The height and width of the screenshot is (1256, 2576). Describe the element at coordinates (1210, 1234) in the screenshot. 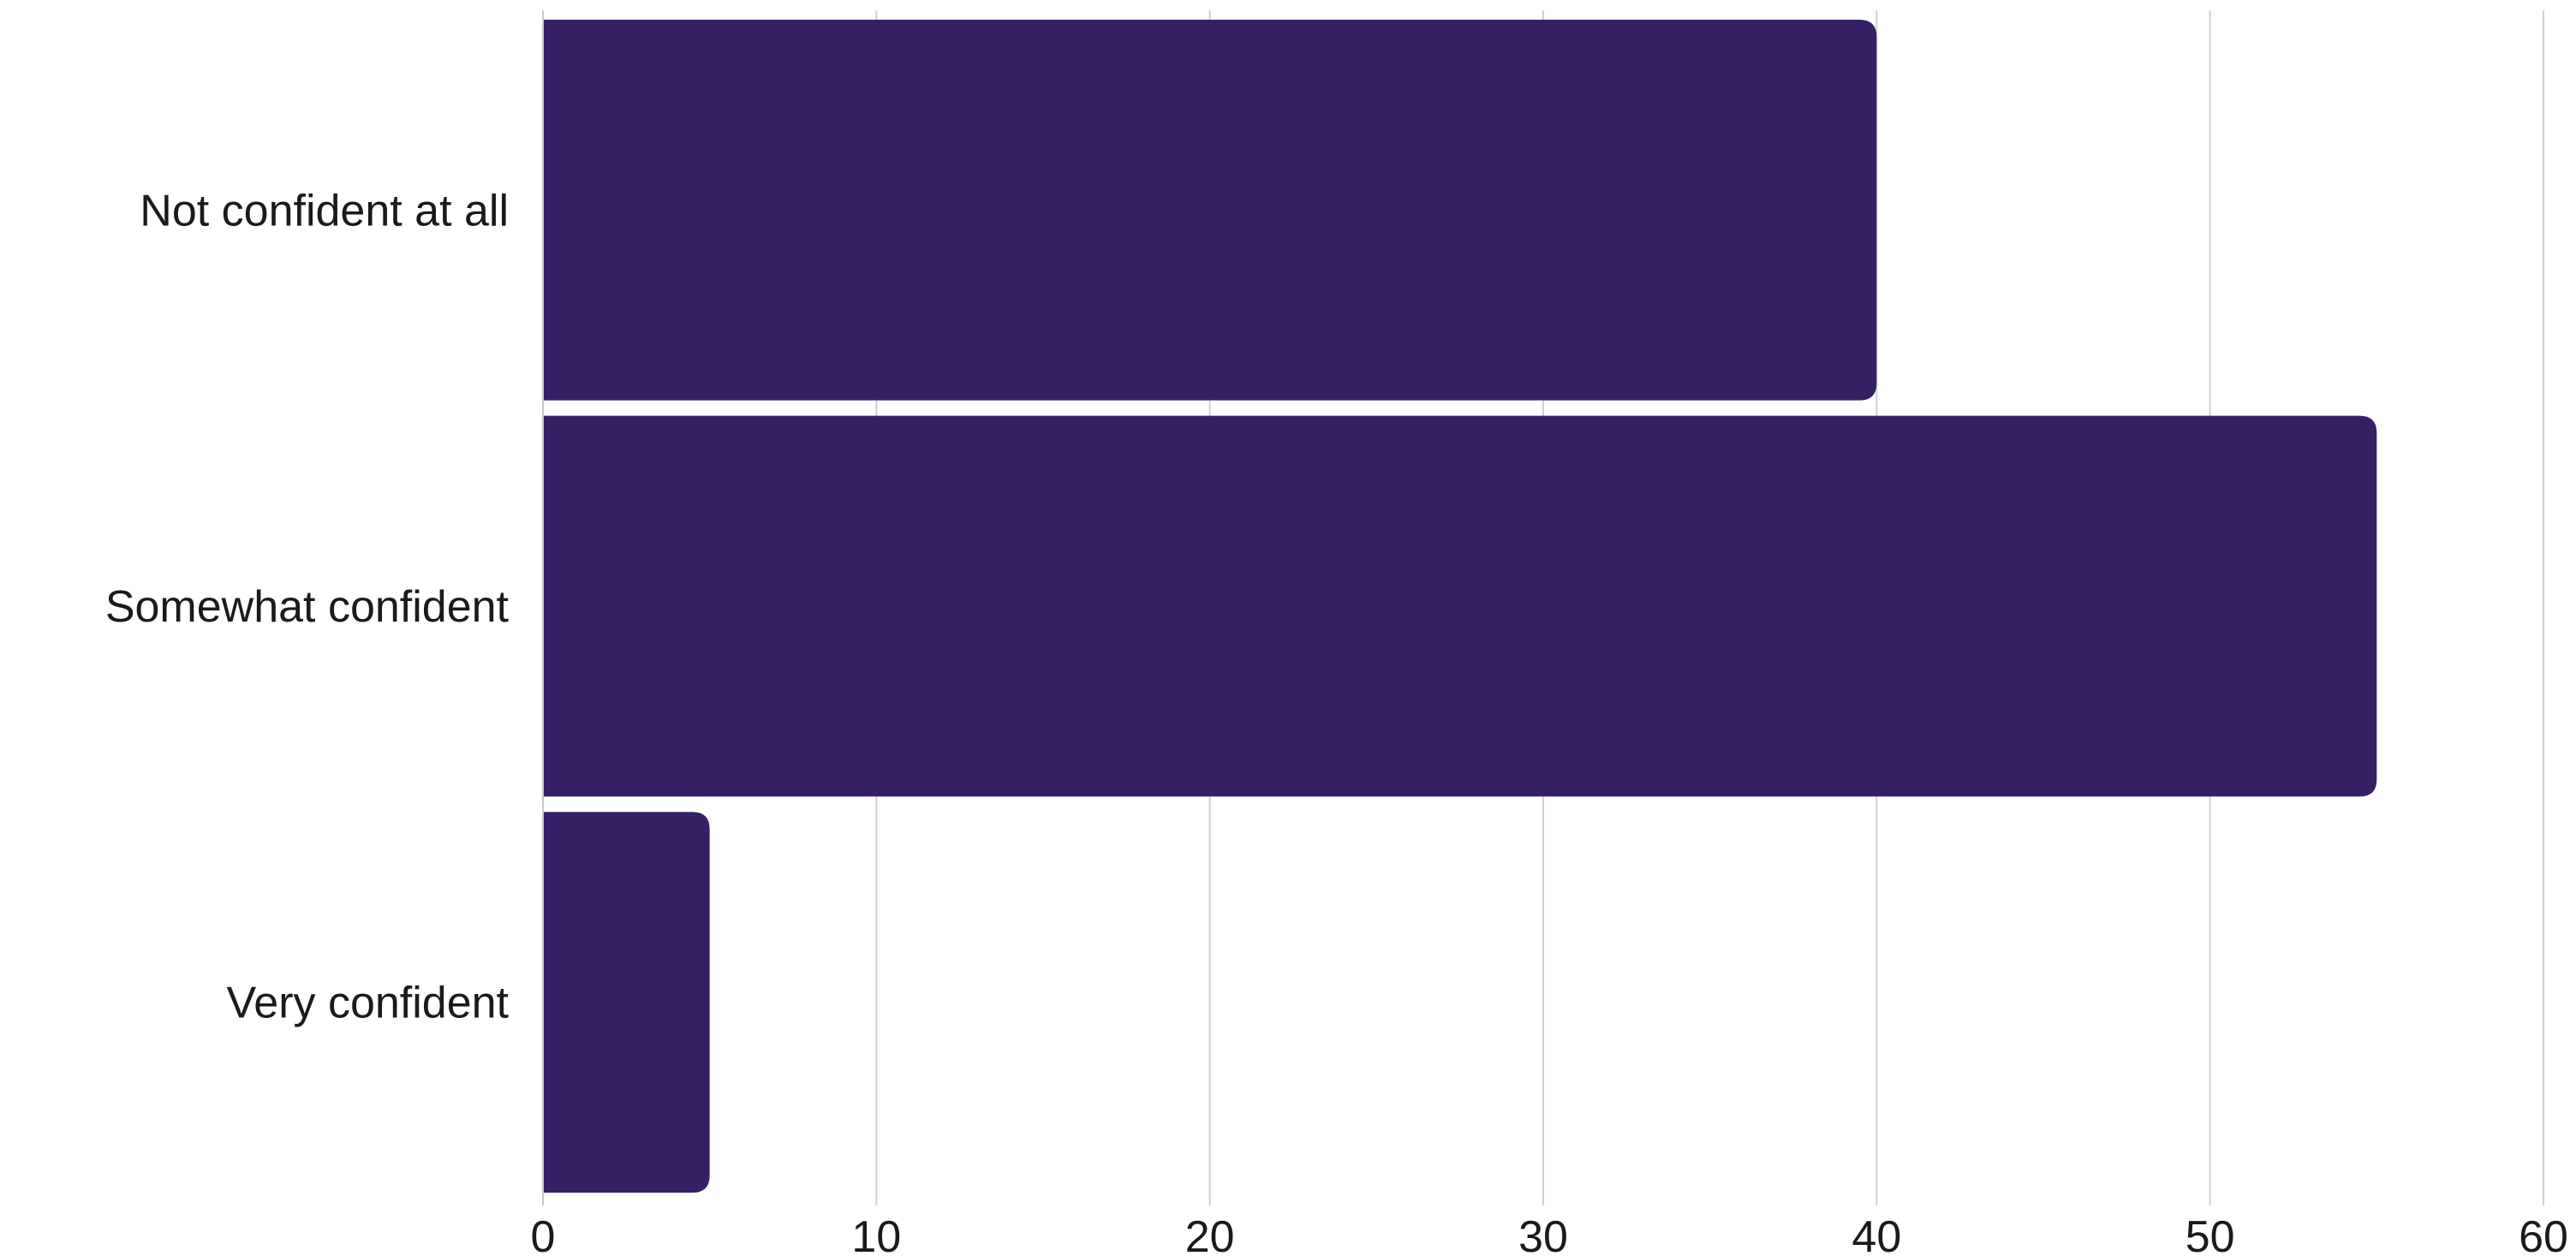

I see `x-tick-label-20: 20` at that location.